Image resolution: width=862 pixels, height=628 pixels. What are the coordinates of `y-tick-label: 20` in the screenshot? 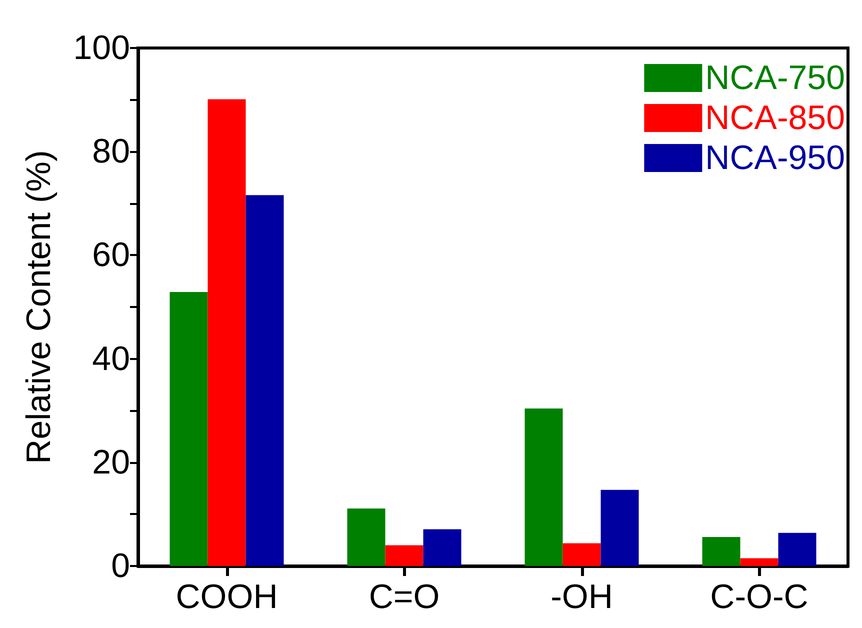 It's located at (111, 462).